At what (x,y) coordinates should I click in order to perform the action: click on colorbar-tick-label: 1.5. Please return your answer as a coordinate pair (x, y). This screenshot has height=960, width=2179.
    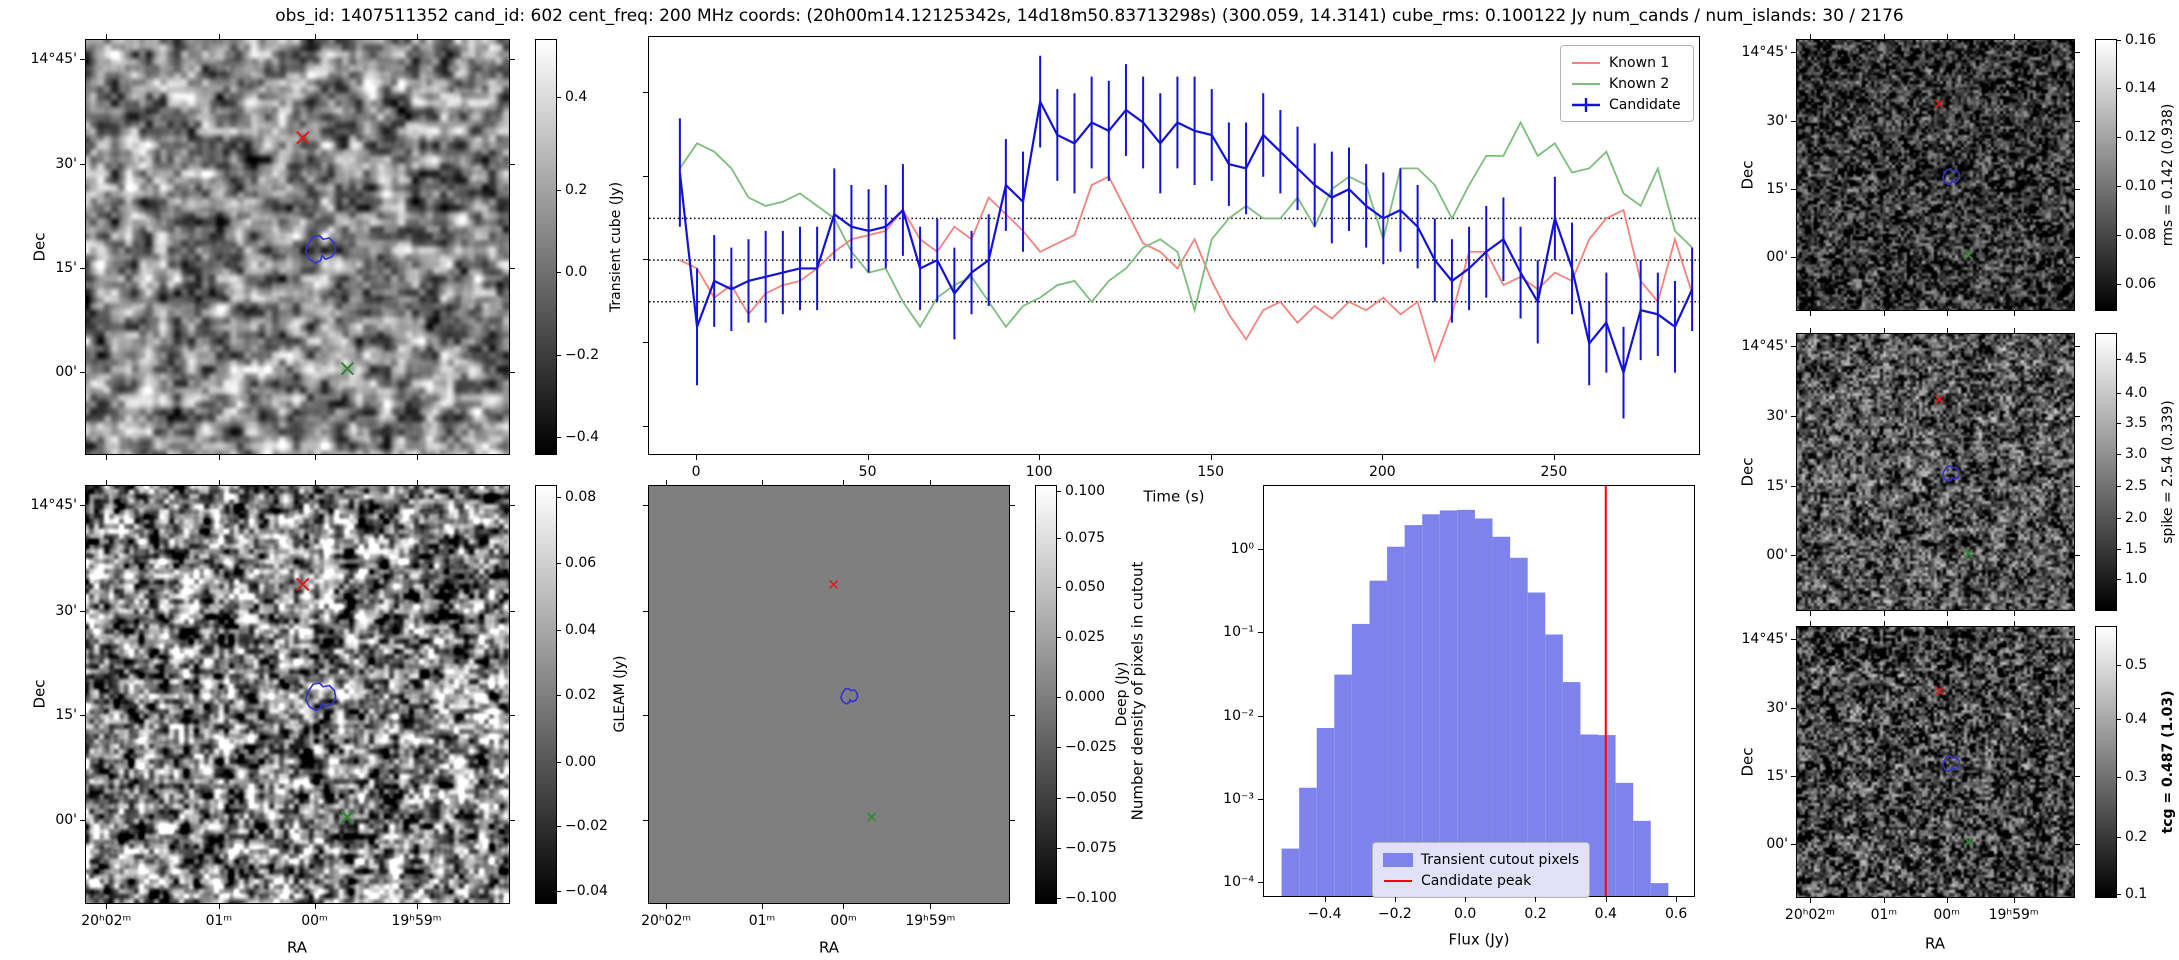
    Looking at the image, I should click on (2136, 549).